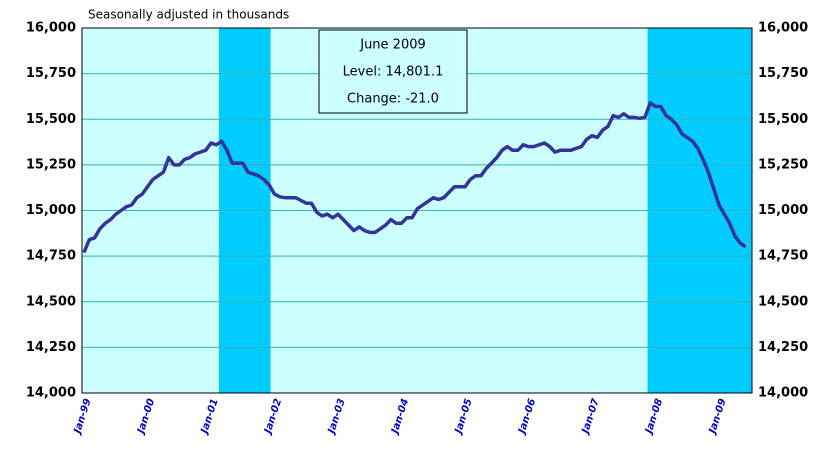 Image resolution: width=827 pixels, height=451 pixels. What do you see at coordinates (783, 393) in the screenshot?
I see `y2-tick-label: 14,000` at bounding box center [783, 393].